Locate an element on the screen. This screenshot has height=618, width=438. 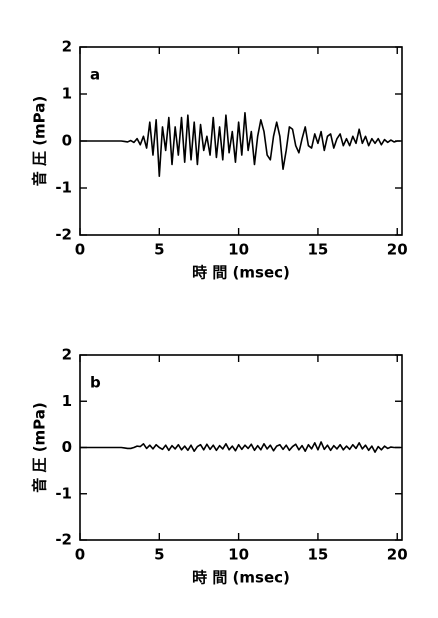
panel-label: a is located at coordinates (95, 75).